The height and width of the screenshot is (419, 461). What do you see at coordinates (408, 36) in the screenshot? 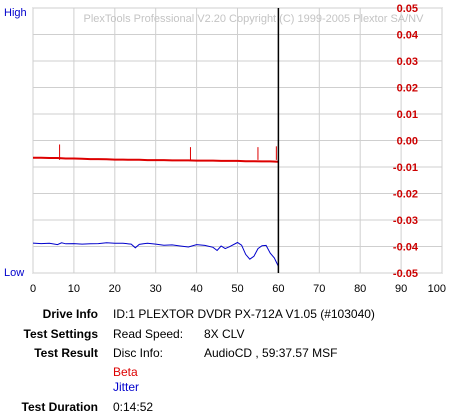
I see `right-tick-label: 0.04` at bounding box center [408, 36].